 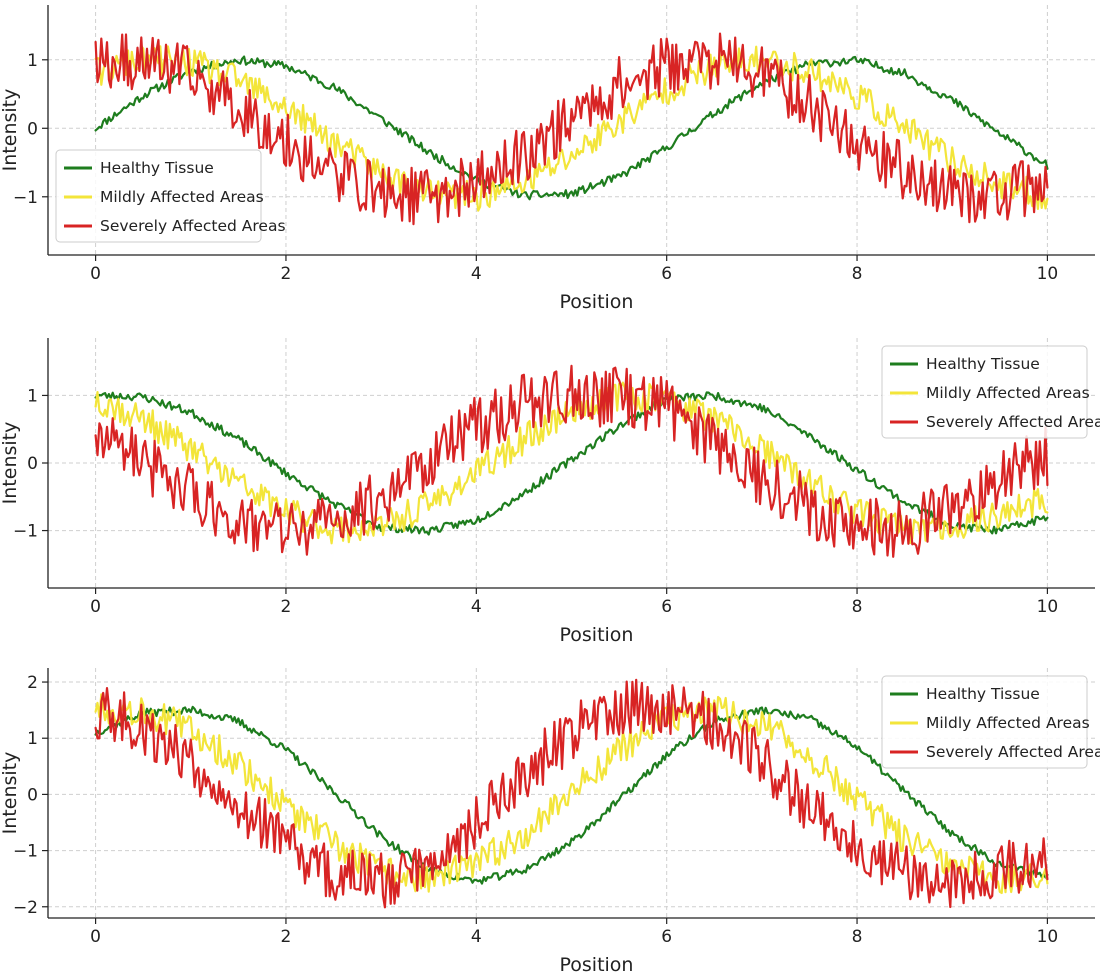 What do you see at coordinates (25, 908) in the screenshot?
I see `y-tick-label: −2` at bounding box center [25, 908].